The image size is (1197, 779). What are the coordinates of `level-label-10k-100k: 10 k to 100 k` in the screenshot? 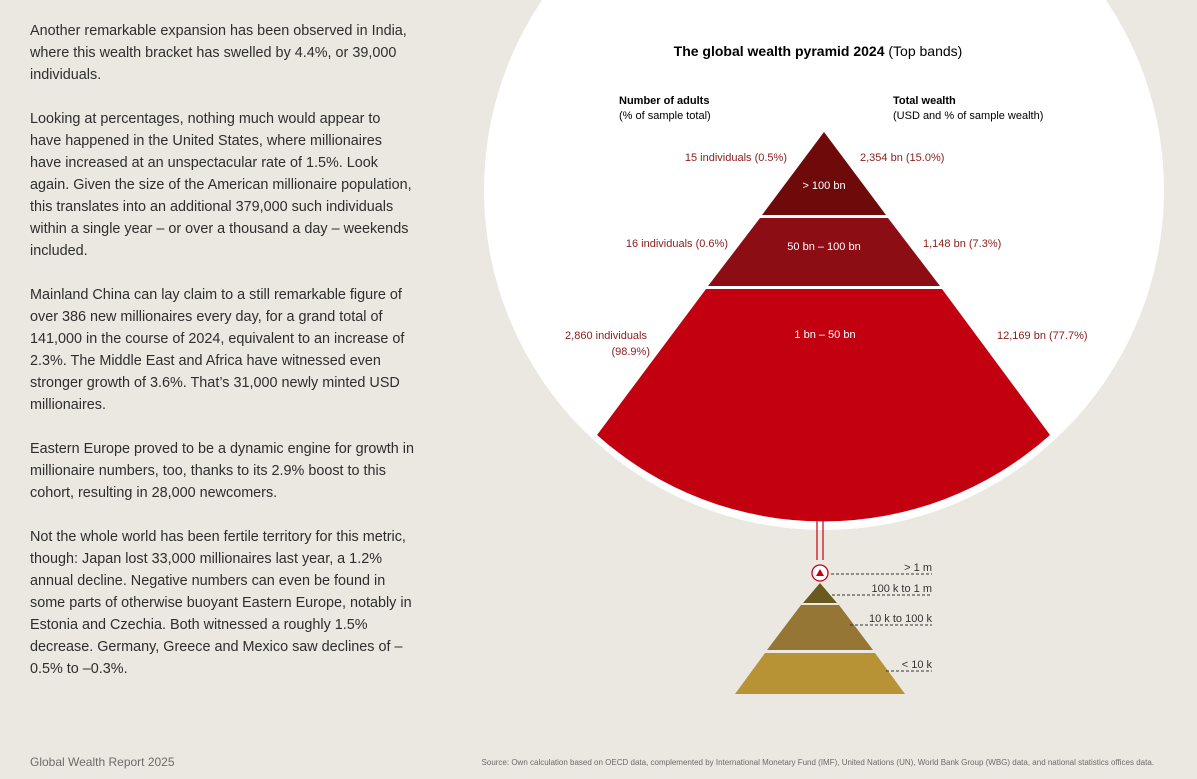 It's located at (900, 619).